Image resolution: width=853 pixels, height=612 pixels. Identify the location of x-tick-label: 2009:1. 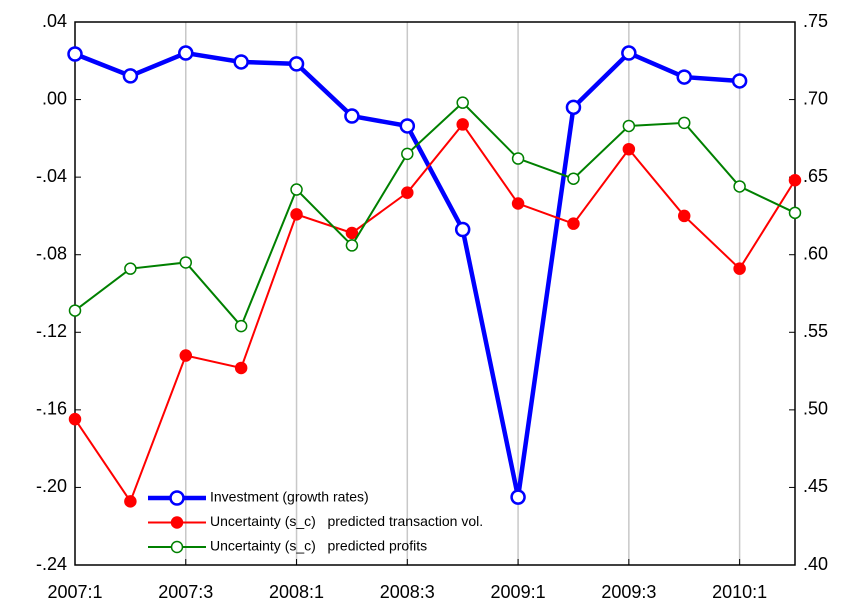
(518, 592).